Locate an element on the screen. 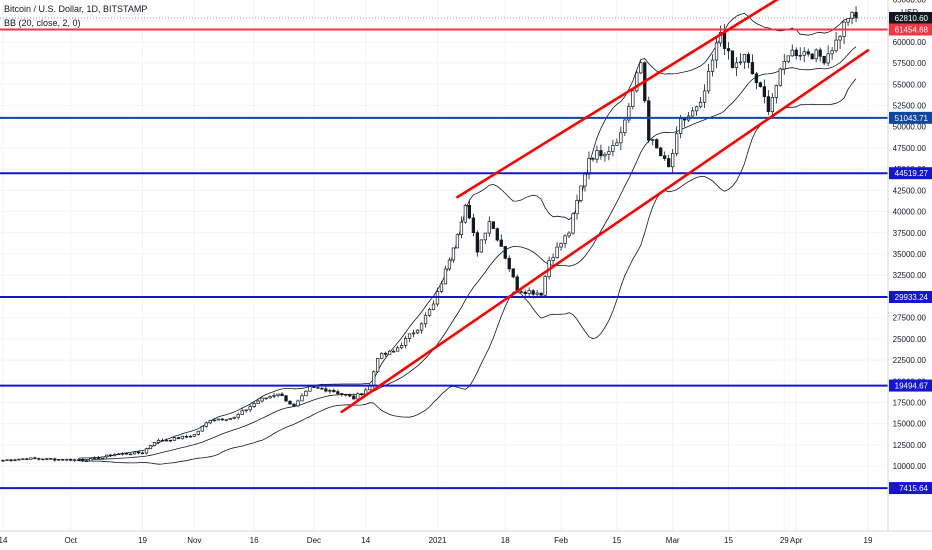 The width and height of the screenshot is (932, 550). x-tick-label: 14 is located at coordinates (365, 540).